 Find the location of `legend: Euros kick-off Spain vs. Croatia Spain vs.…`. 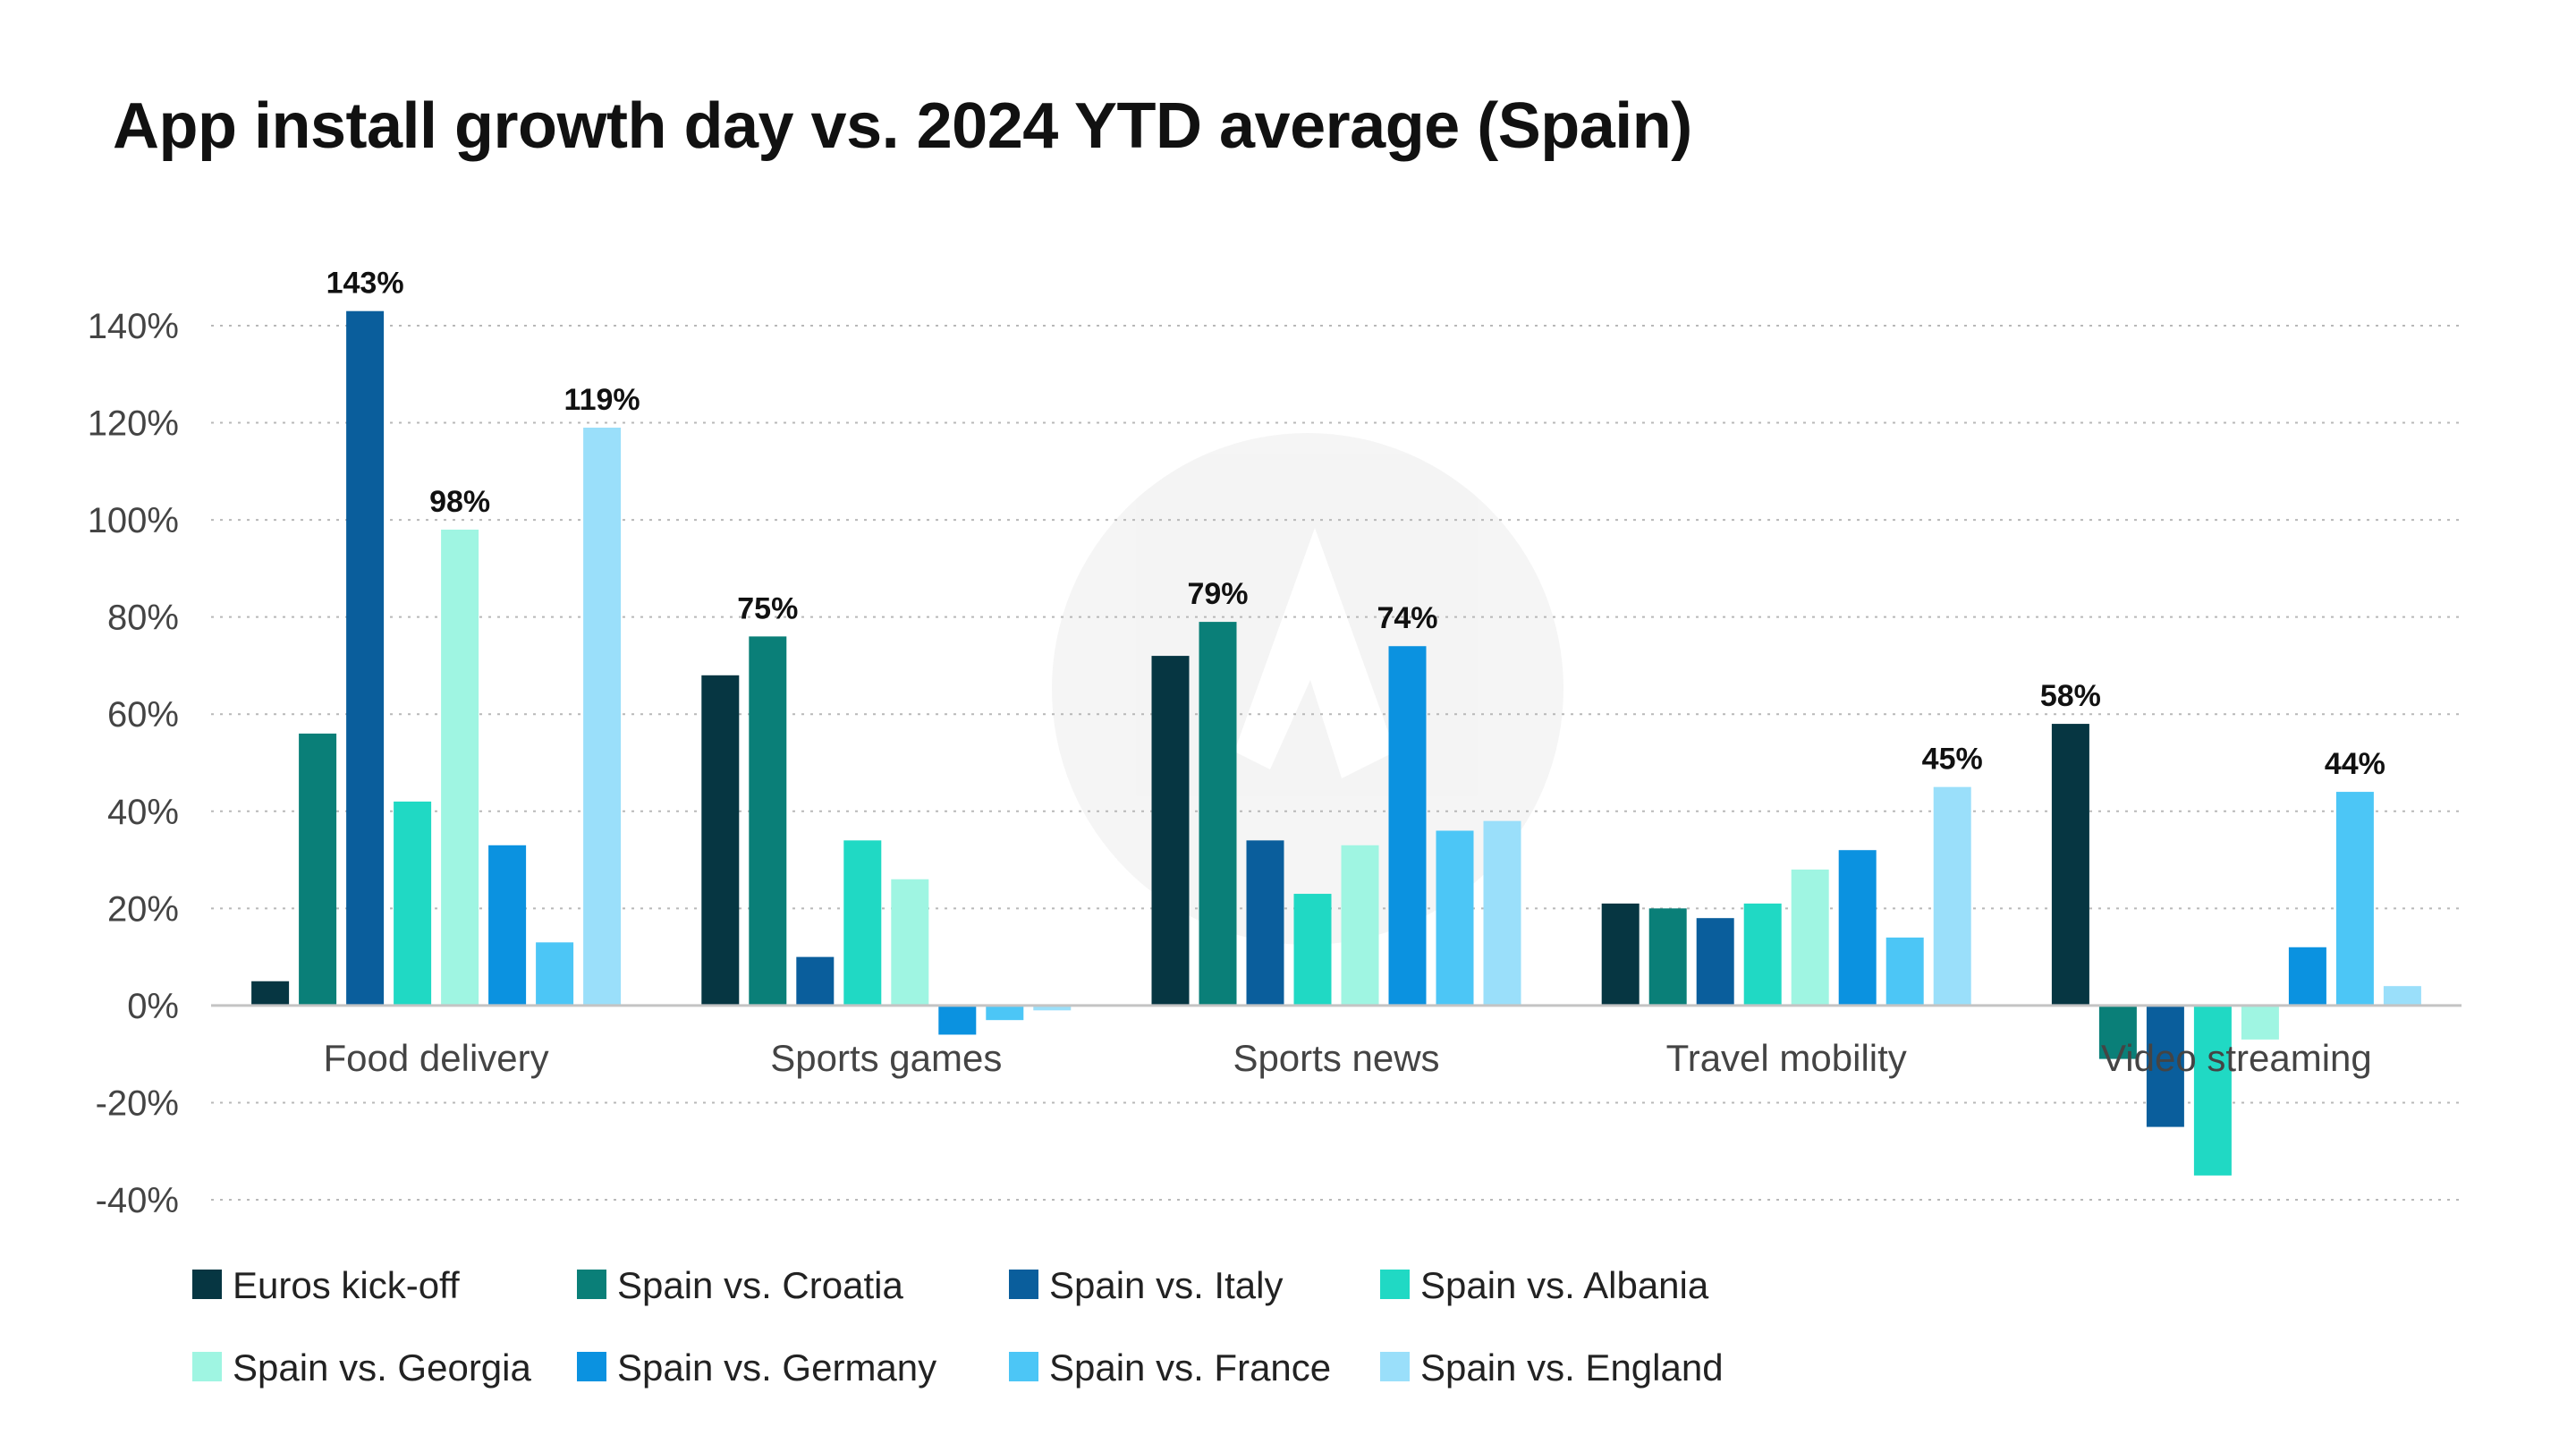

legend: Euros kick-off Spain vs. Croatia Spain vs.… is located at coordinates (958, 1326).